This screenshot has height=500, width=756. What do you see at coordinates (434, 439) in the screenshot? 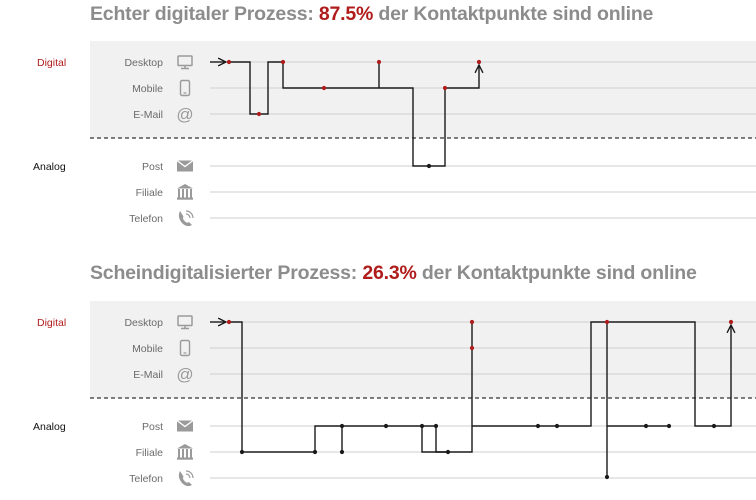
I see `journey-branch` at bounding box center [434, 439].